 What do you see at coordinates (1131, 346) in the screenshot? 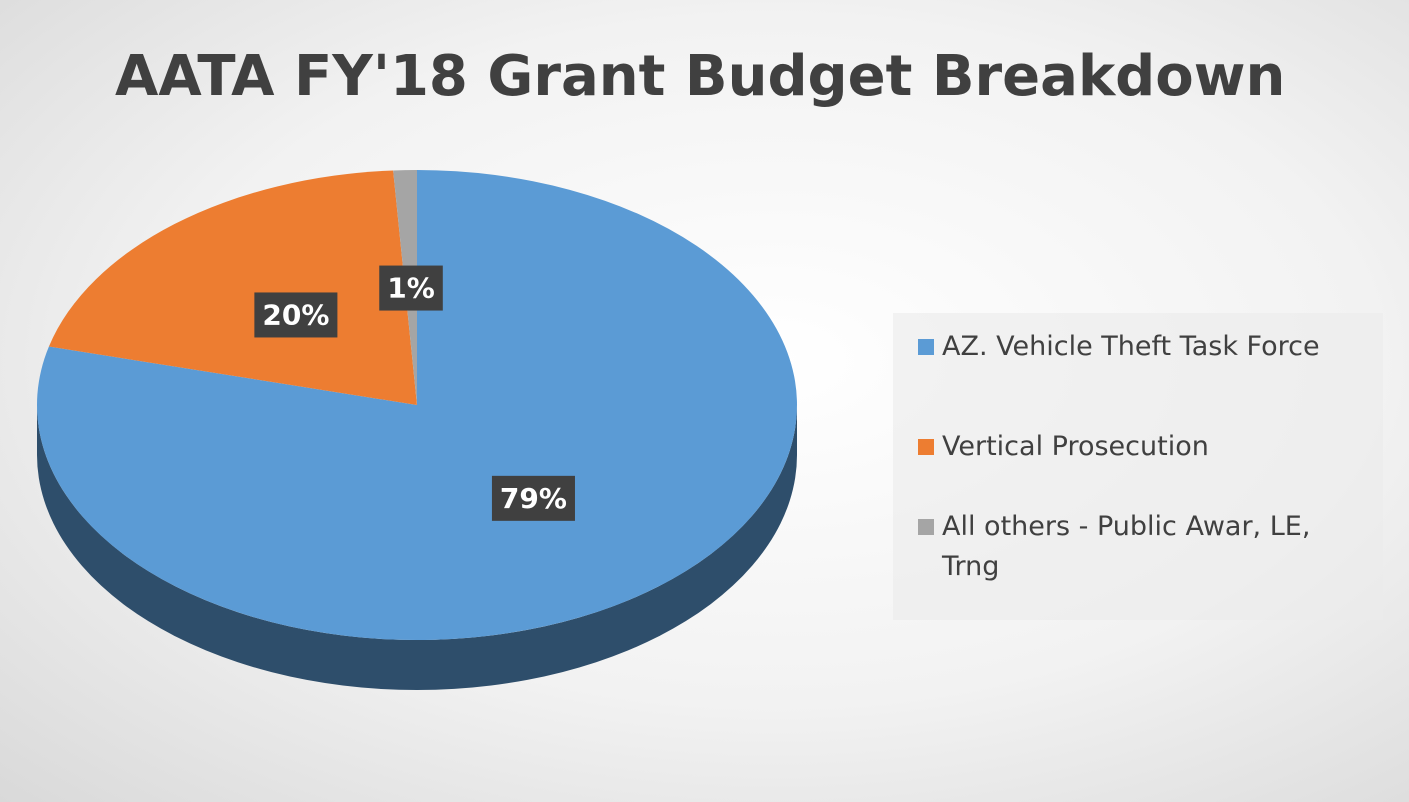
I see `legend-label: AZ. Vehicle Theft Task Force` at bounding box center [1131, 346].